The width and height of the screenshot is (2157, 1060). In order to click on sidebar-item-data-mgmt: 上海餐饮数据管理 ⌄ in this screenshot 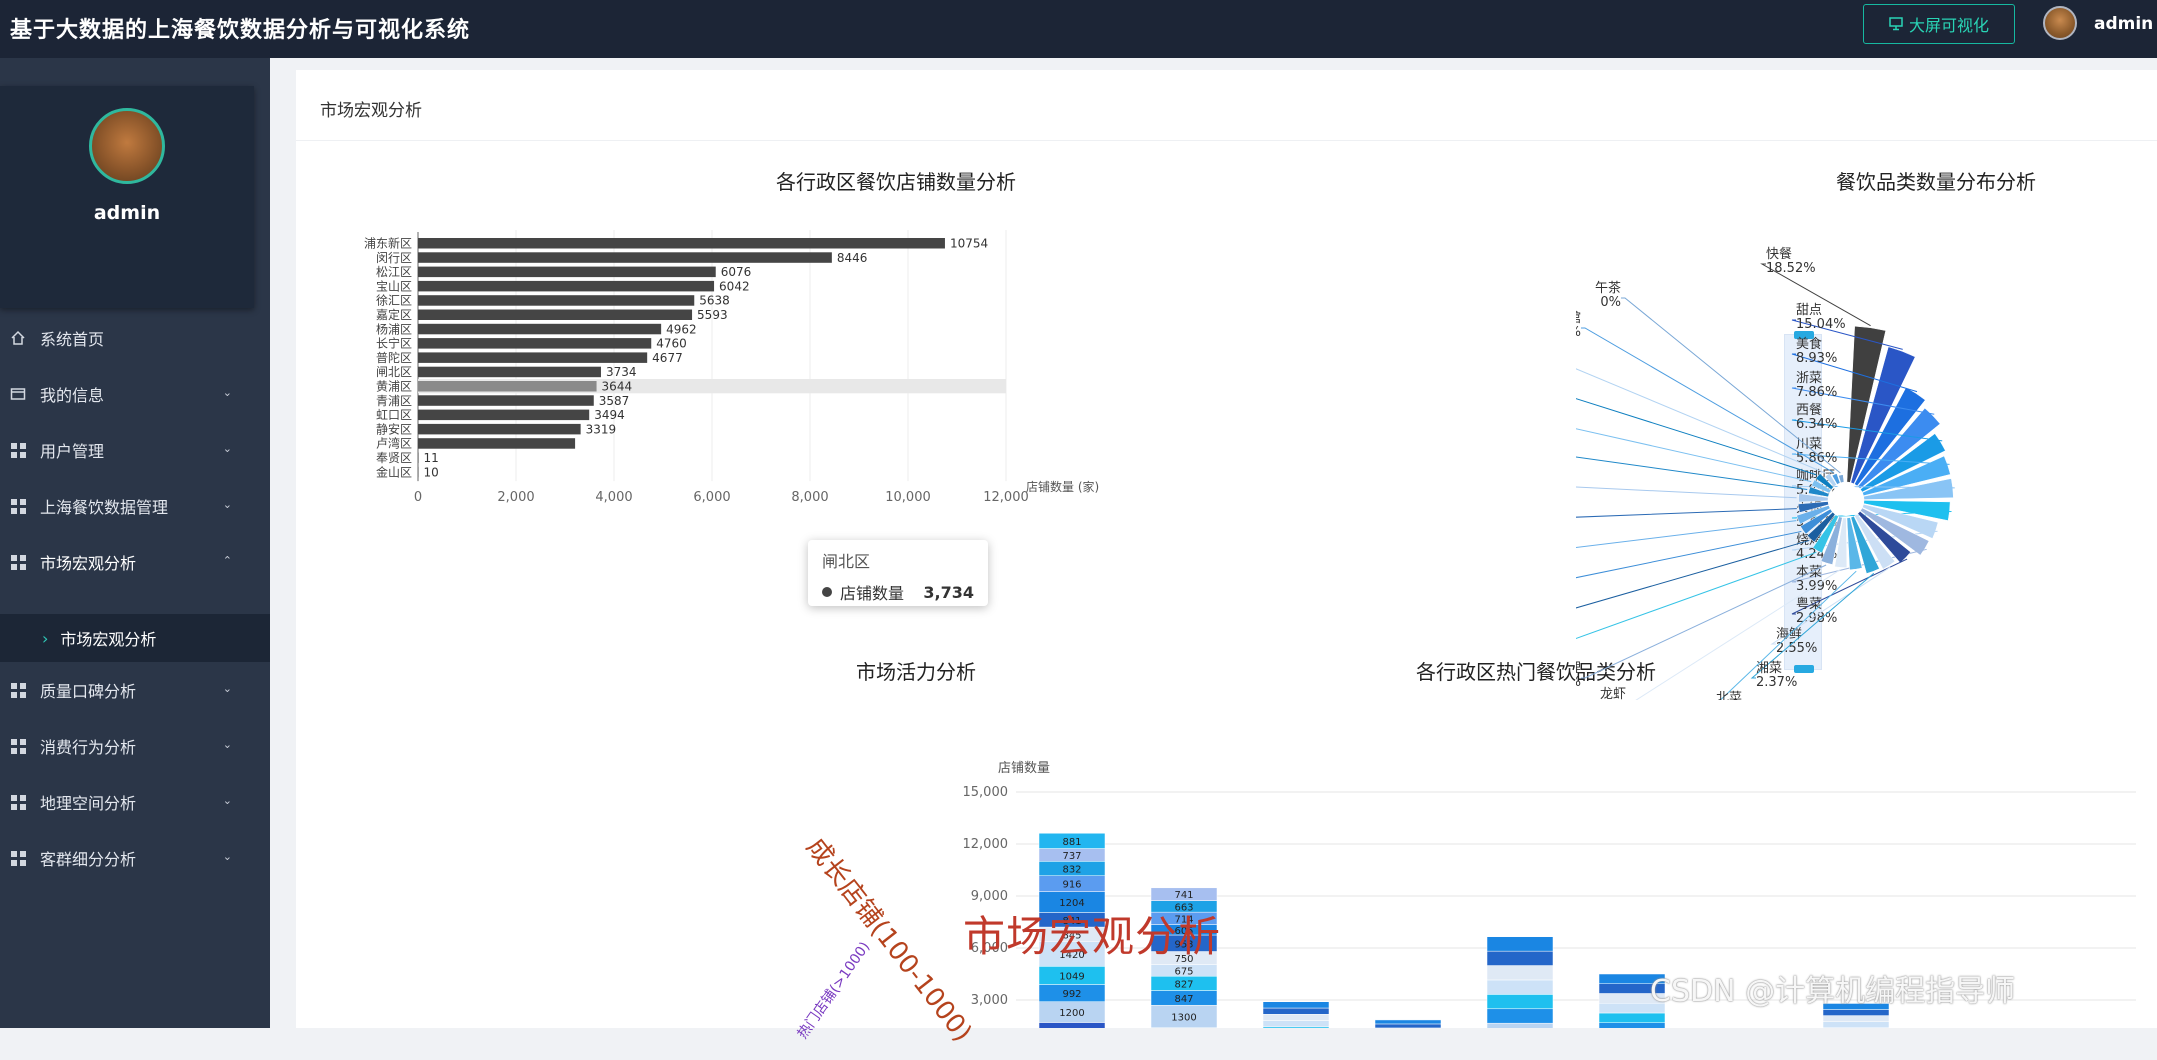, I will do `click(135, 506)`.